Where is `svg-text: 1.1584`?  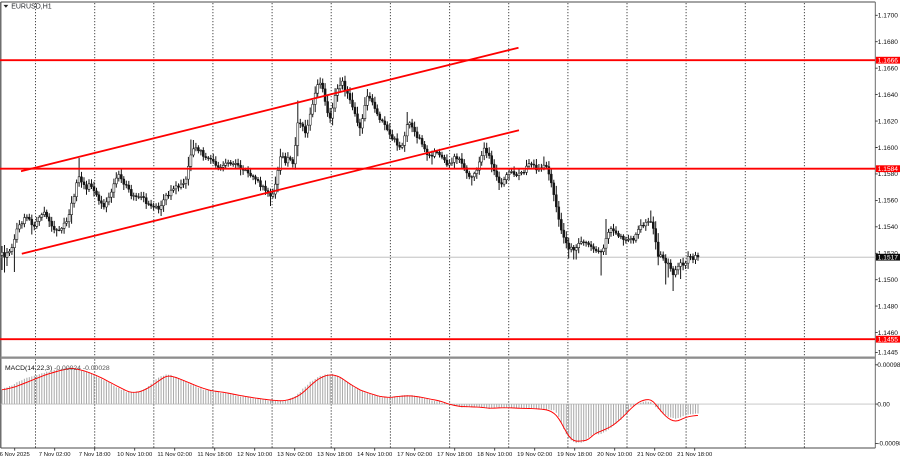 svg-text: 1.1584 is located at coordinates (888, 169).